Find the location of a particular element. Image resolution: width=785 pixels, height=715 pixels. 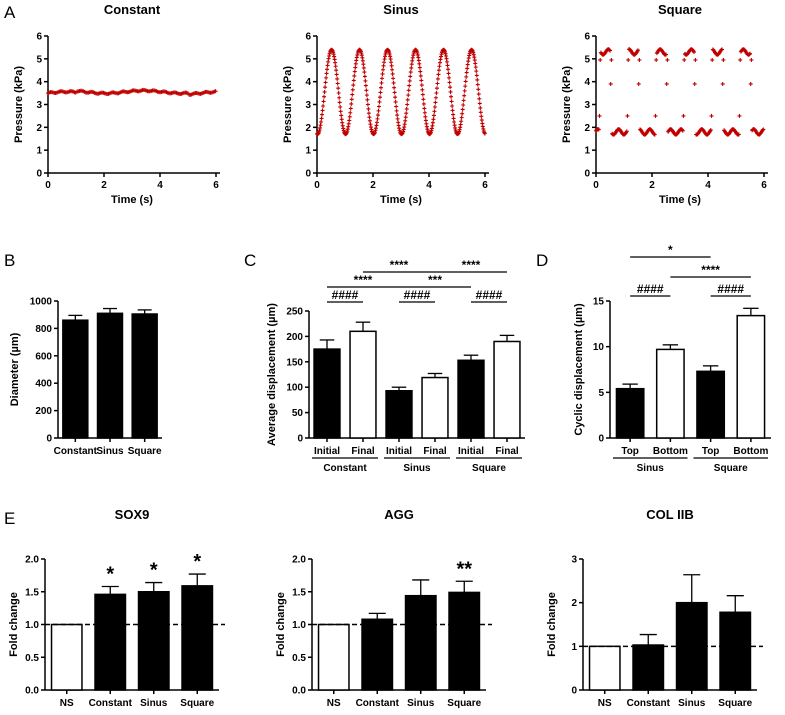

x-tick-label: 6 is located at coordinates (764, 185).